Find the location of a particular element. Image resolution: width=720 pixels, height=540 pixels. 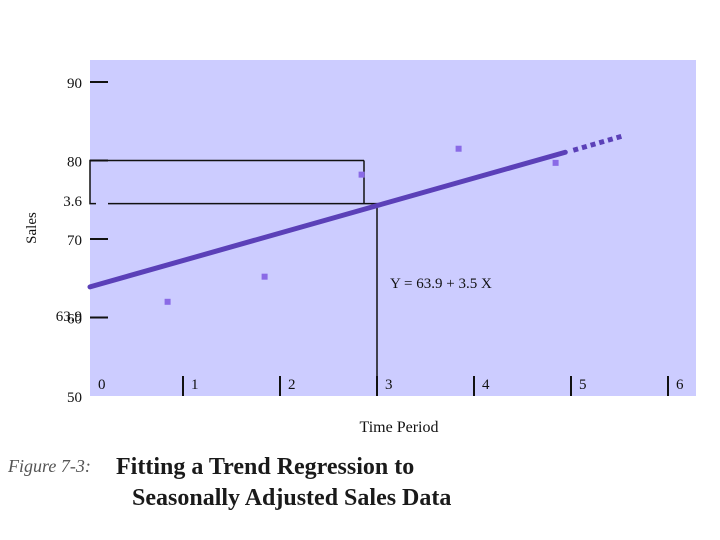

intercept-label: 63.9 is located at coordinates (69, 317).